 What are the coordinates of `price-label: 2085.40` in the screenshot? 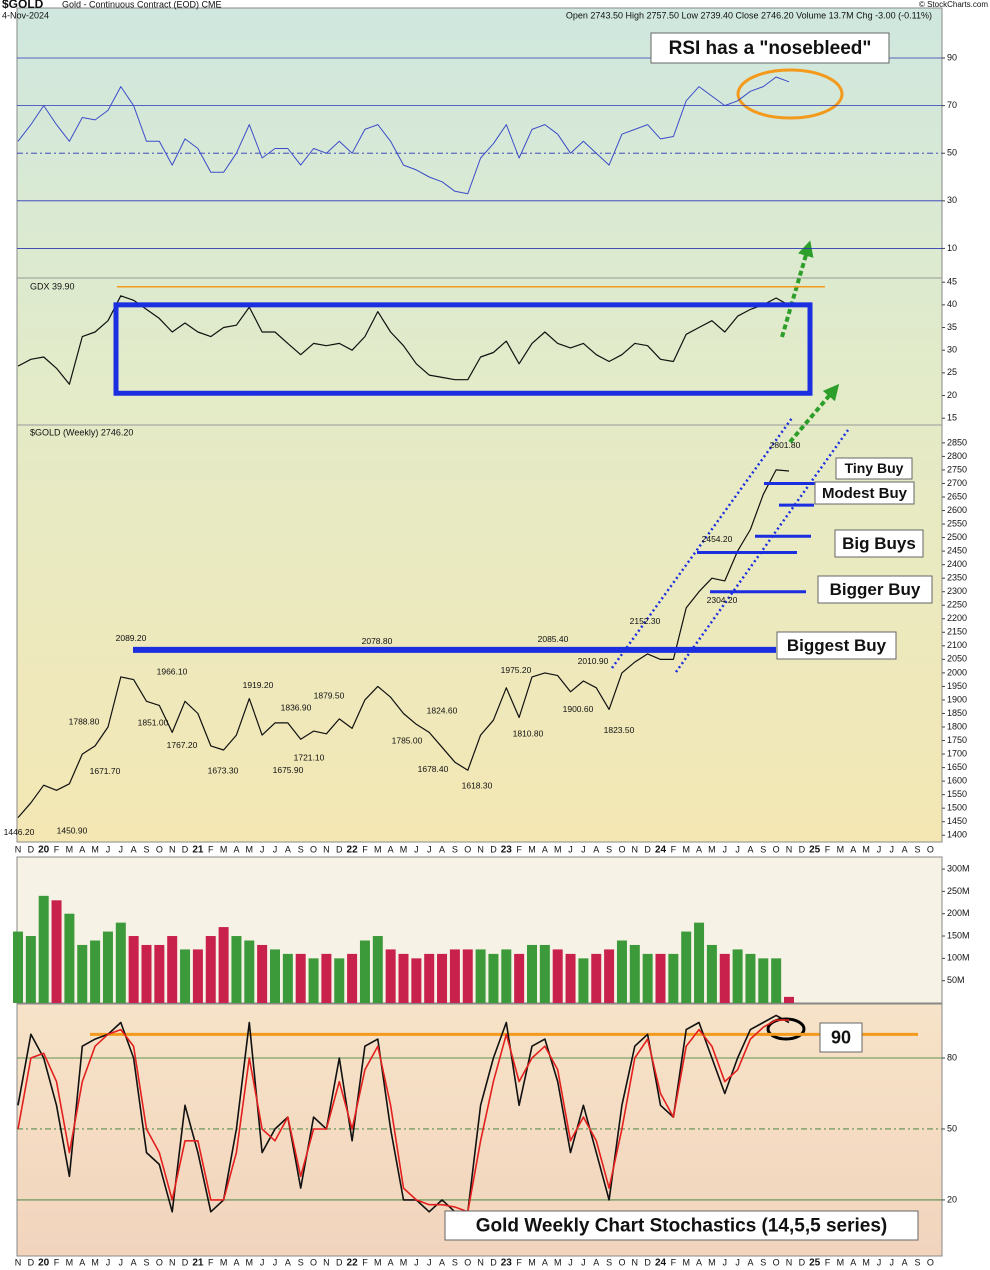 It's located at (553, 639).